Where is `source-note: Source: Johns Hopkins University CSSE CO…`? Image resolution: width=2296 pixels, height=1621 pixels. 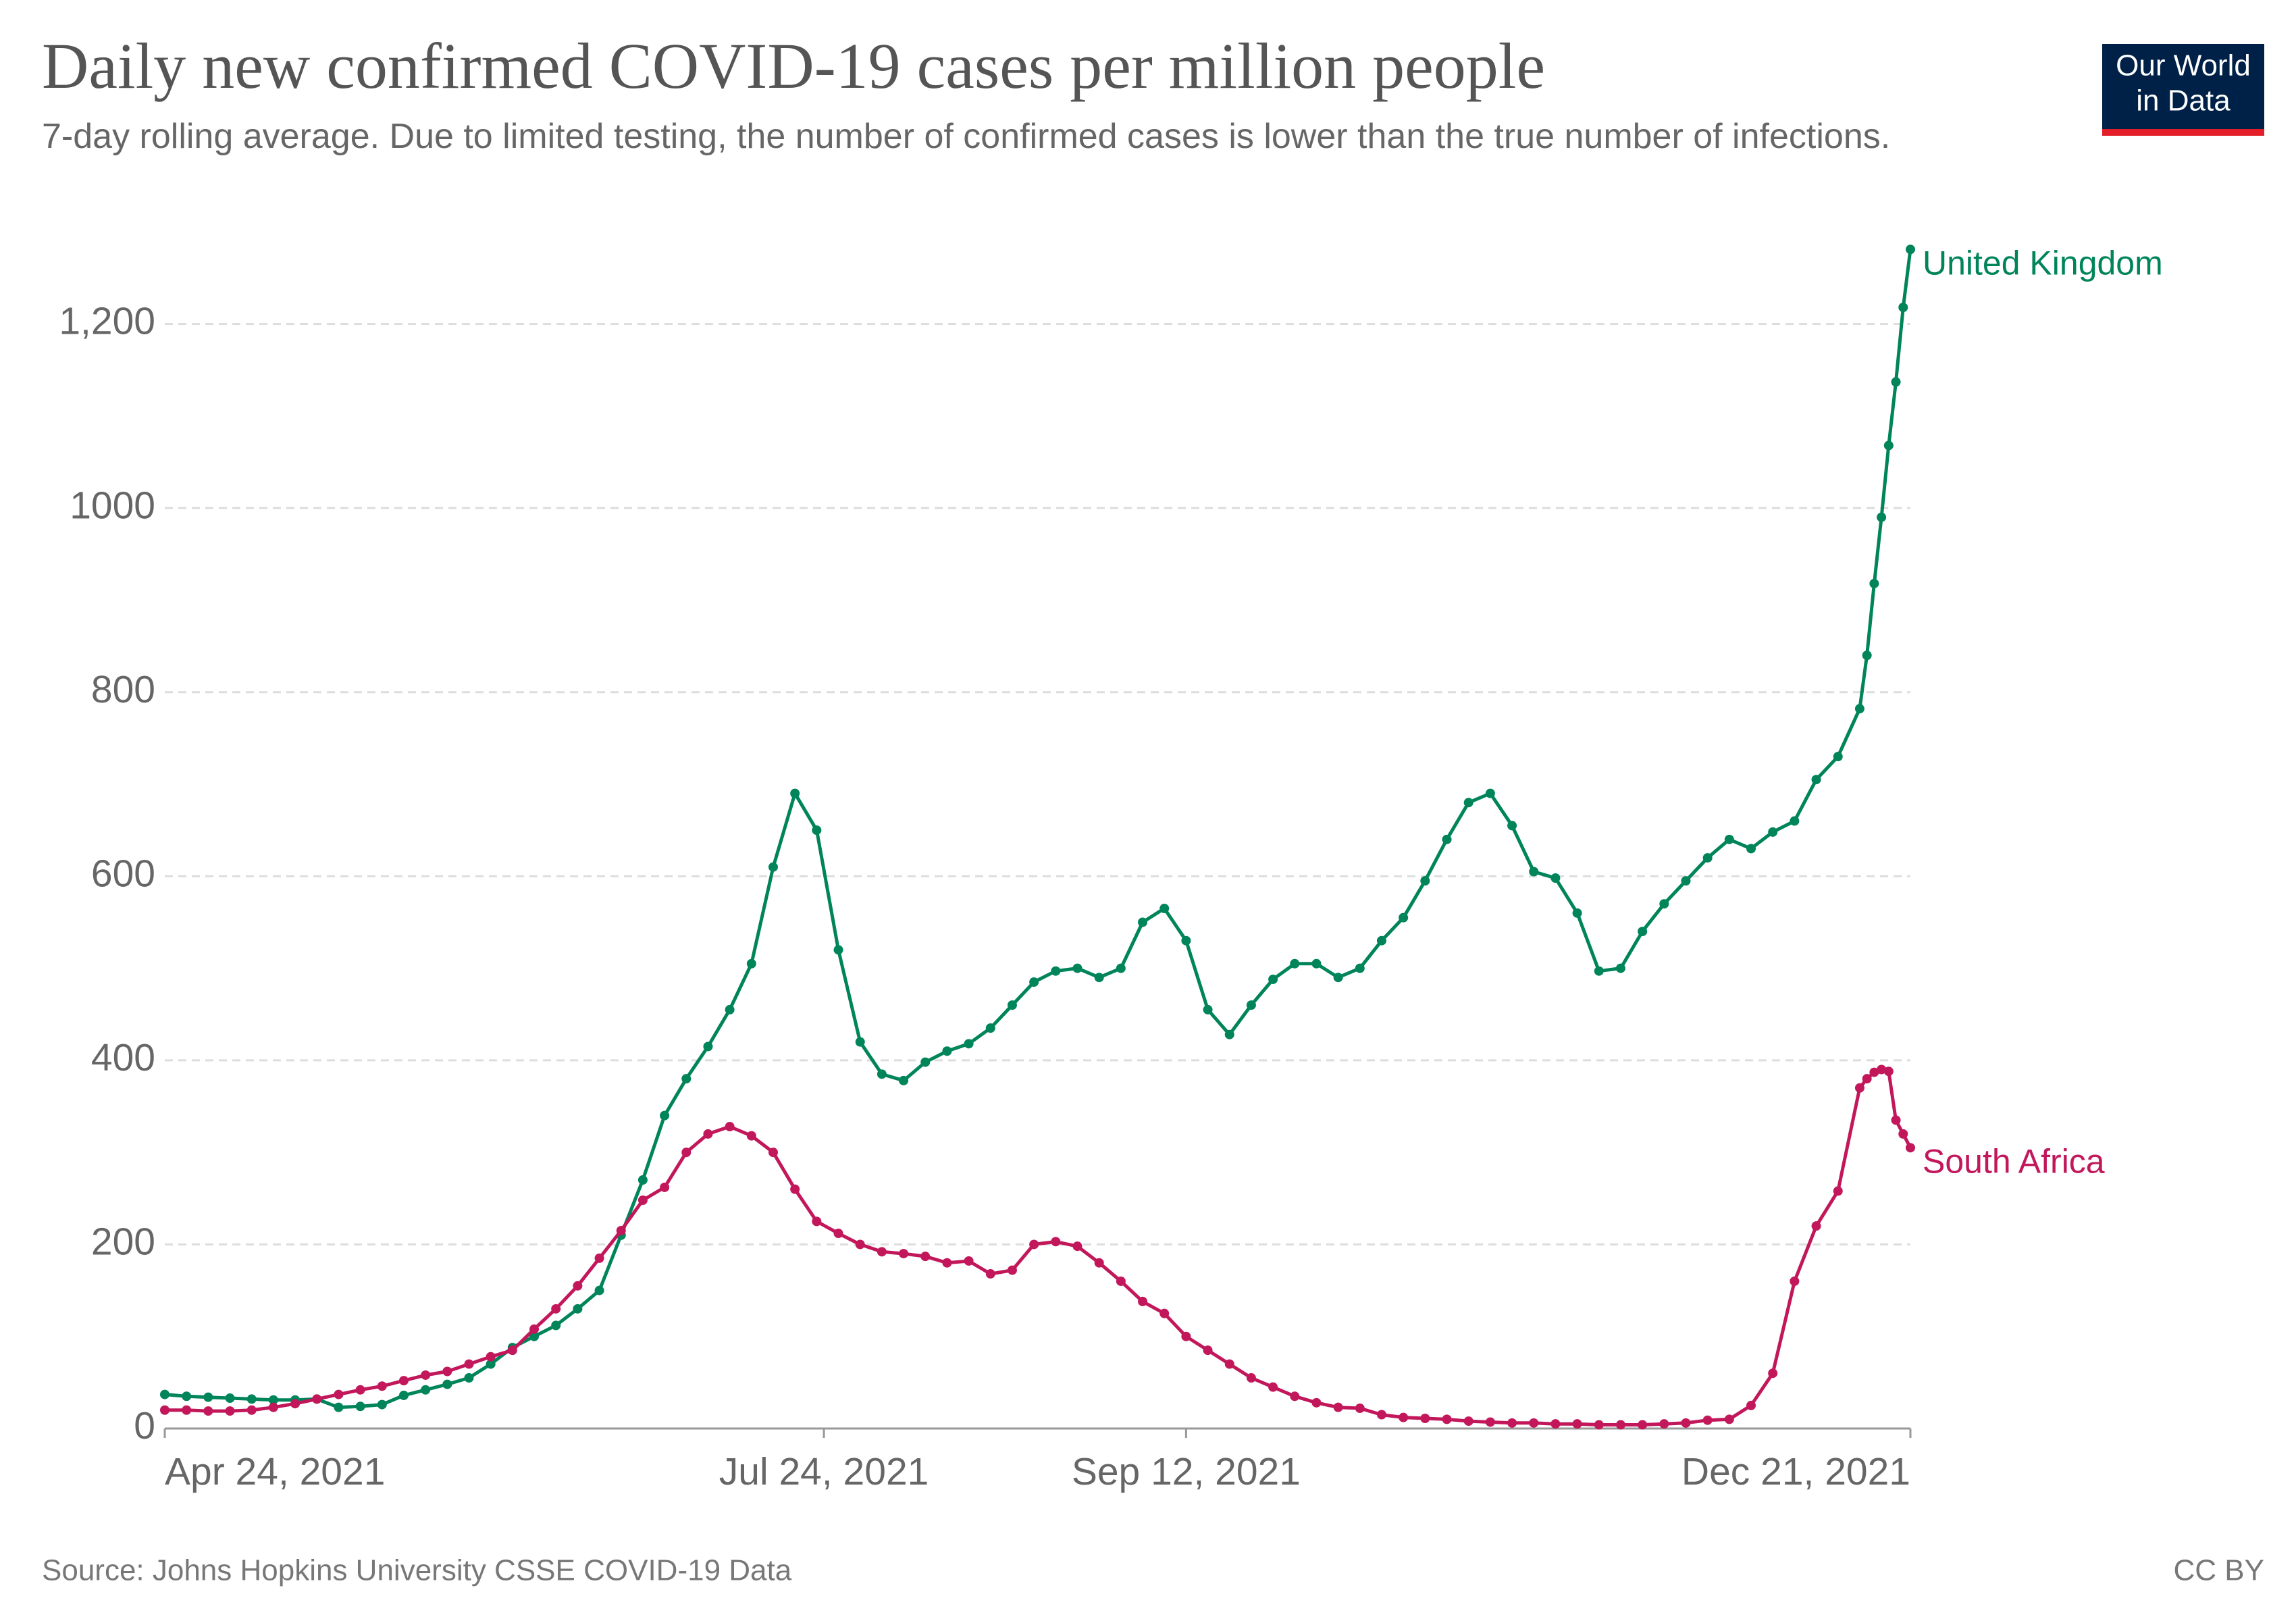
source-note: Source: Johns Hopkins University CSSE CO… is located at coordinates (417, 1570).